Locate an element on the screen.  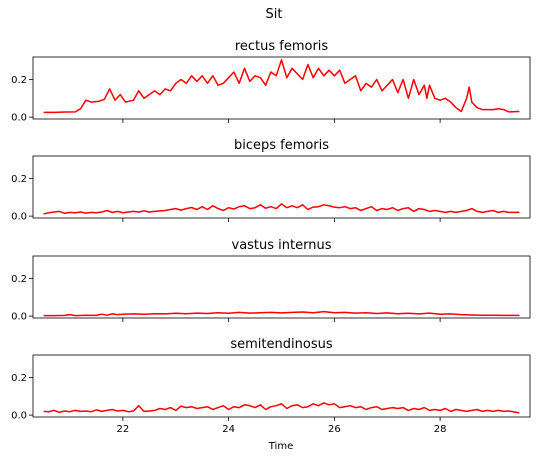
x-tick-label: 26 is located at coordinates (334, 429).